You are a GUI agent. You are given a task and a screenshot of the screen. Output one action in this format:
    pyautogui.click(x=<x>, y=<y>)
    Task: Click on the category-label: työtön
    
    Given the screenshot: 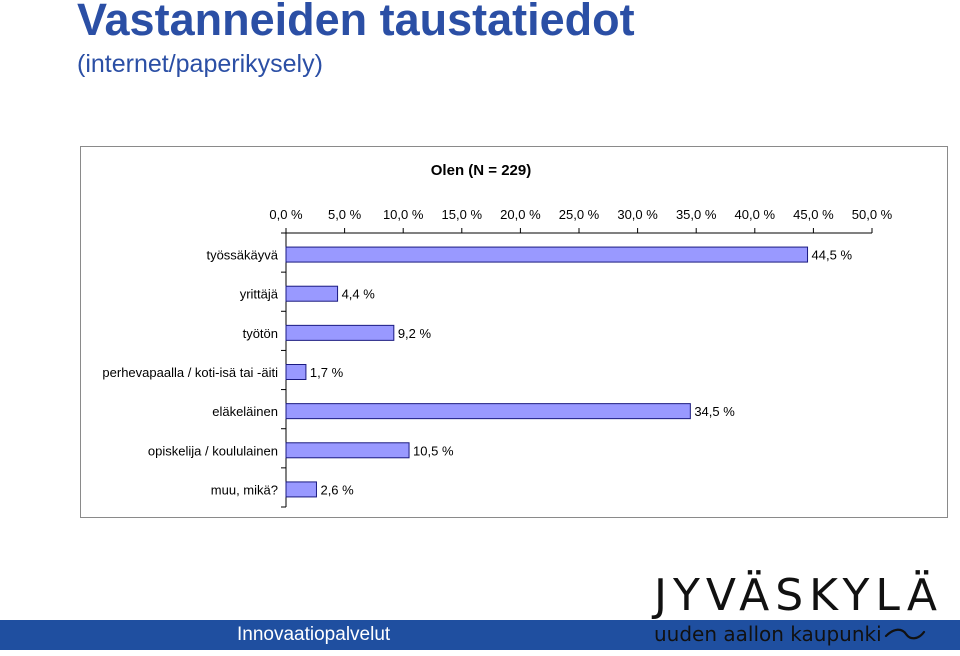 What is the action you would take?
    pyautogui.click(x=260, y=333)
    